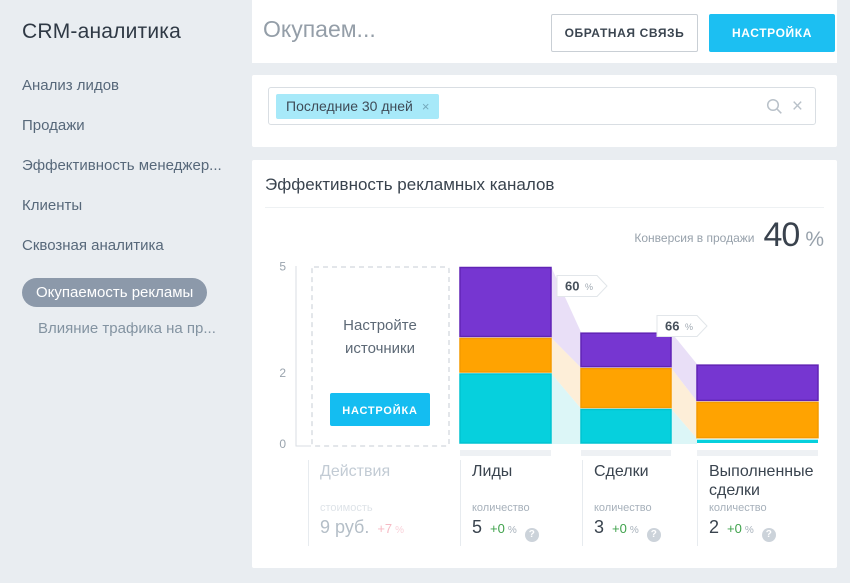  Describe the element at coordinates (757, 441) in the screenshot. I see `funnel-bar-2-cyan` at that location.